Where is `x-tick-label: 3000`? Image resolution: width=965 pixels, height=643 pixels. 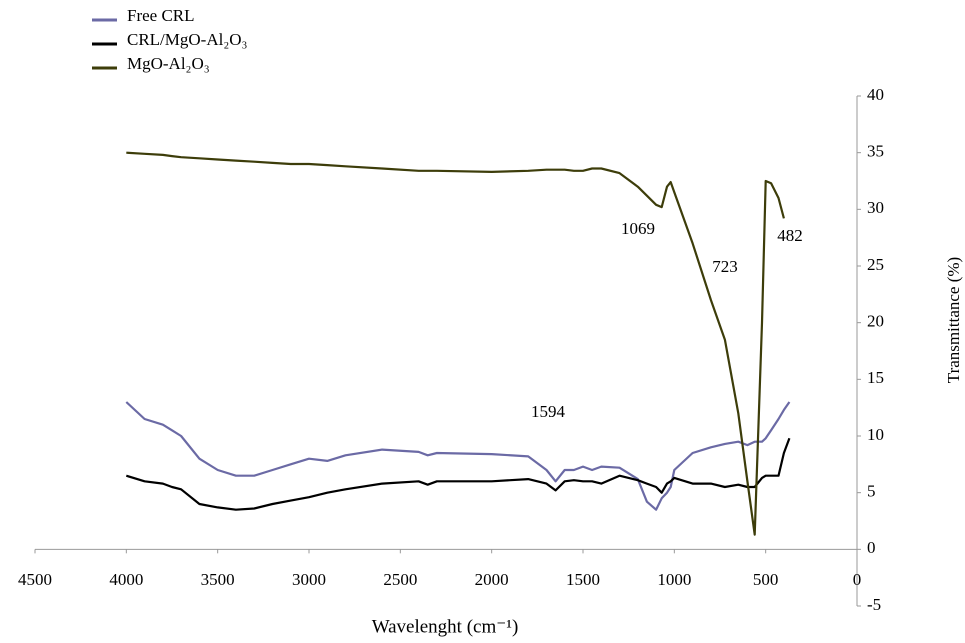 x-tick-label: 3000 is located at coordinates (309, 579).